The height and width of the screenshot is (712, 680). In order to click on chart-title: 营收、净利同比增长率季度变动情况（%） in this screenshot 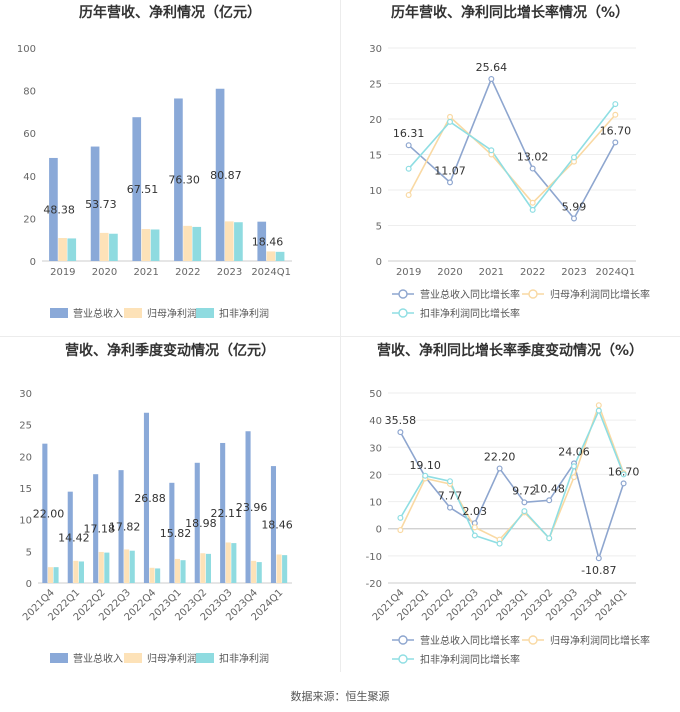, I will do `click(510, 350)`.